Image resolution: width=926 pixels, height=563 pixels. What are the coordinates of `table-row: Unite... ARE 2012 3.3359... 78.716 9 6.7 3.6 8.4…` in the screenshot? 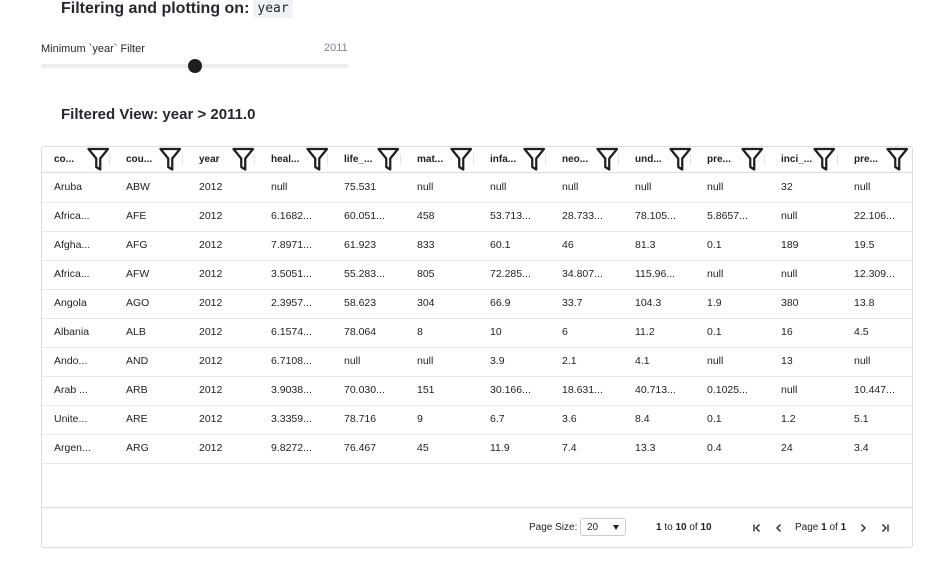 It's located at (477, 420).